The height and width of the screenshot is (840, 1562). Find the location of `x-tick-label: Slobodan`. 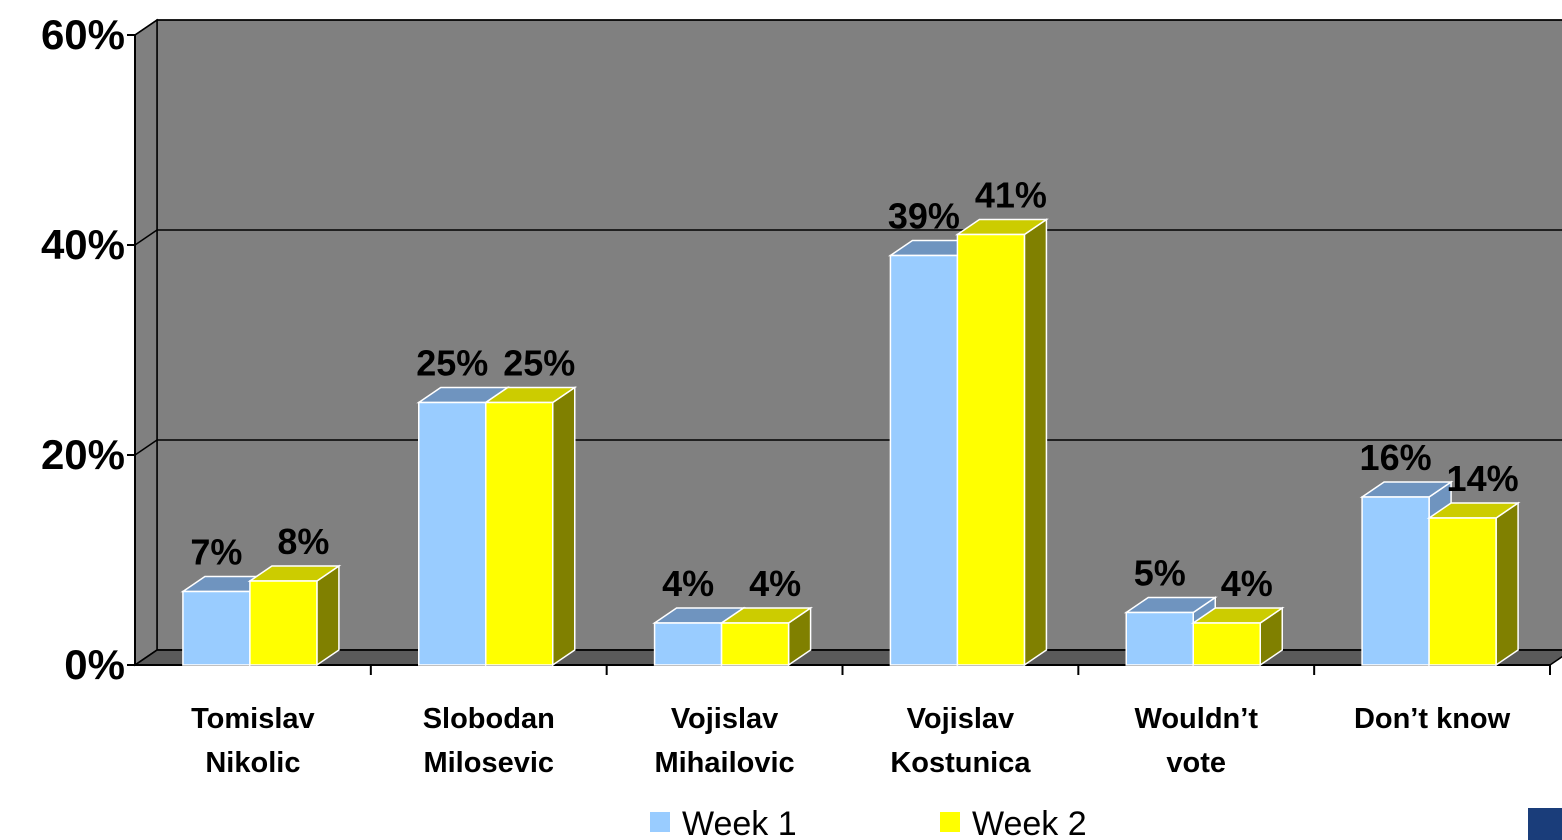

x-tick-label: Slobodan is located at coordinates (489, 719).